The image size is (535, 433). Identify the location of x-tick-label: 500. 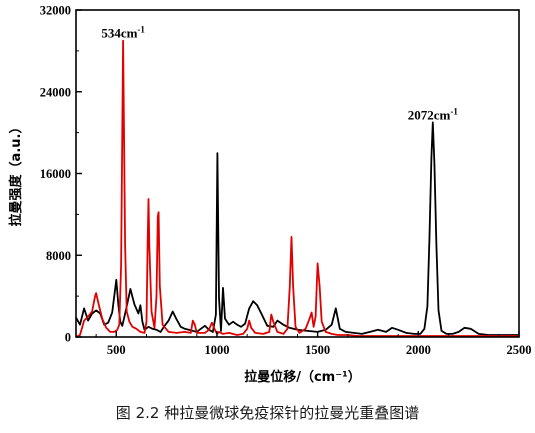
(116, 350).